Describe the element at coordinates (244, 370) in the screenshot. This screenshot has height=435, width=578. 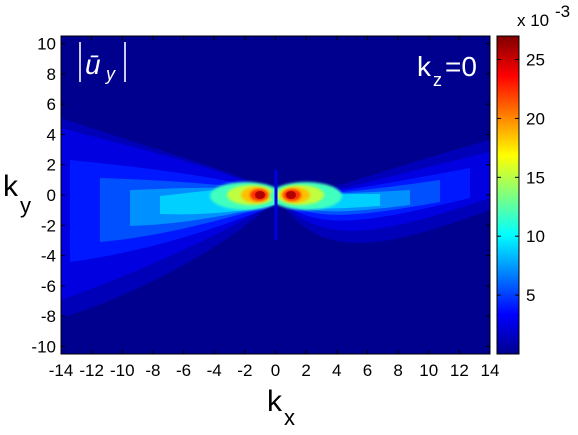
I see `x-tick-label: -2` at that location.